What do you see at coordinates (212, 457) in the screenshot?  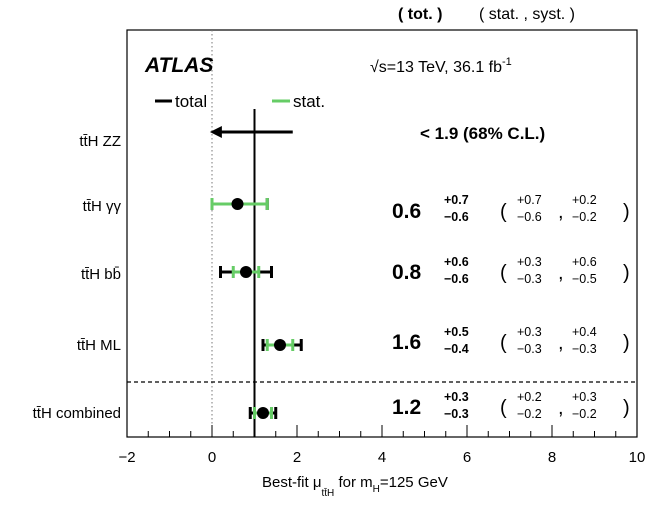 I see `x-tick-label: 0` at bounding box center [212, 457].